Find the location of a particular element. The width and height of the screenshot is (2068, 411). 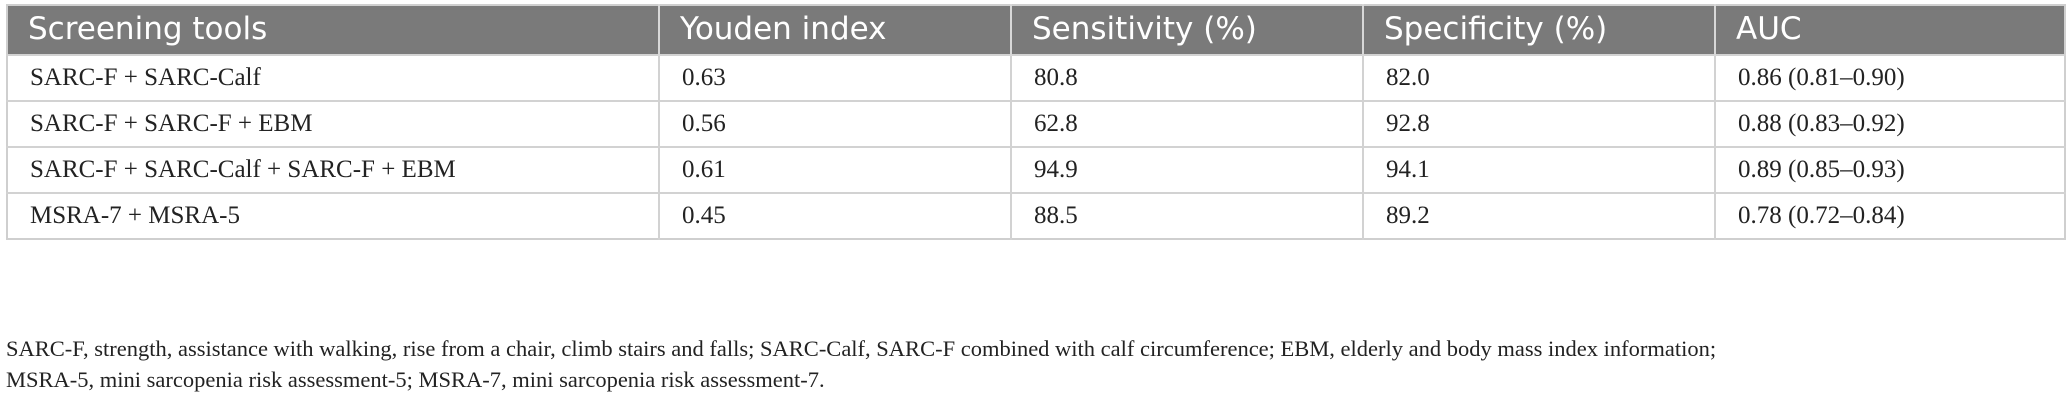

cell-sensitivity: 88.5 is located at coordinates (1187, 215).